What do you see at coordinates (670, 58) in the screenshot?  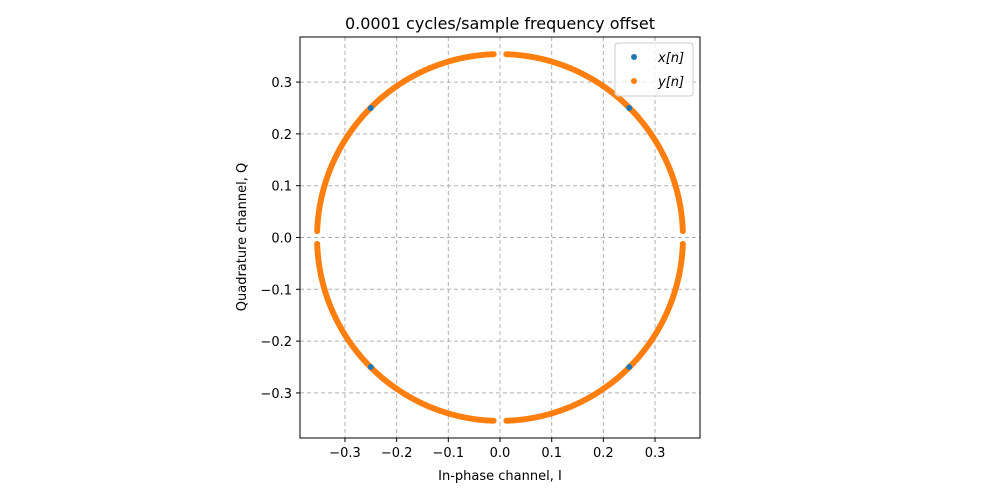 I see `legend-label-x: x[n]` at bounding box center [670, 58].